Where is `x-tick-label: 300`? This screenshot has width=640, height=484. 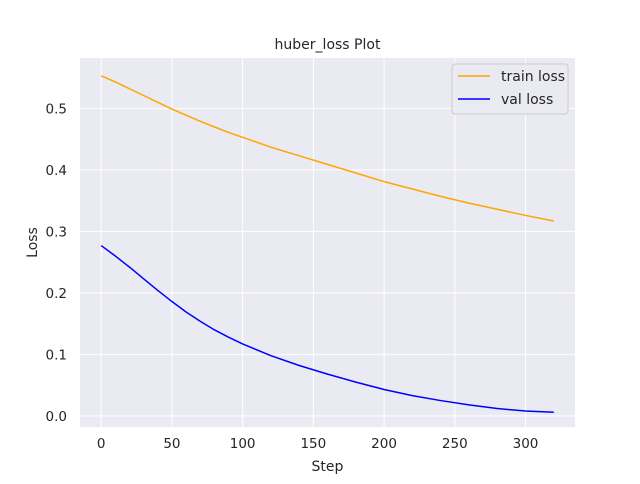
x-tick-label: 300 is located at coordinates (526, 444).